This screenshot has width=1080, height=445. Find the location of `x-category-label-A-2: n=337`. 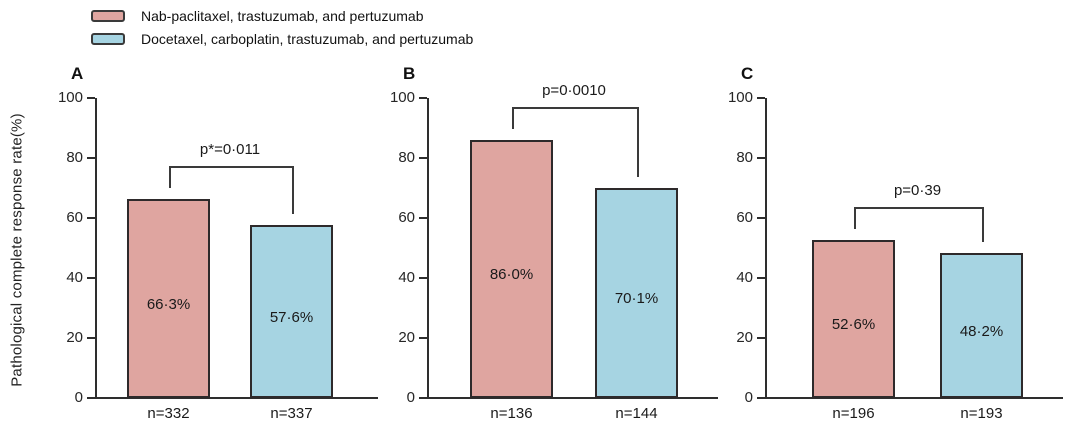

x-category-label-A-2: n=337 is located at coordinates (291, 413).